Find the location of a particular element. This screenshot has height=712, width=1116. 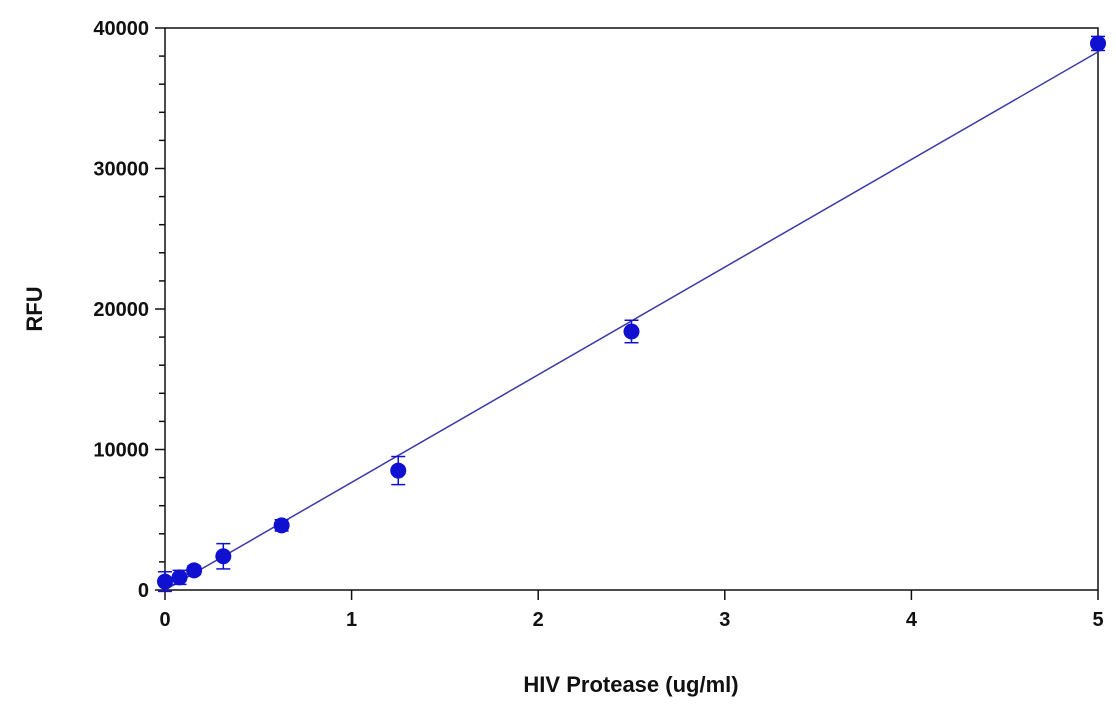

y-tick-label: 20000 is located at coordinates (121, 310).